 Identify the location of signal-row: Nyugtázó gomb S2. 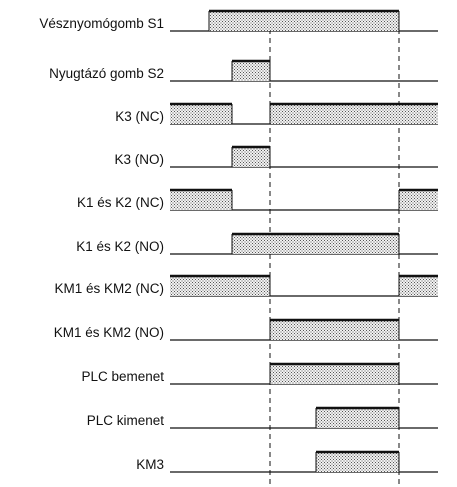
(243, 70).